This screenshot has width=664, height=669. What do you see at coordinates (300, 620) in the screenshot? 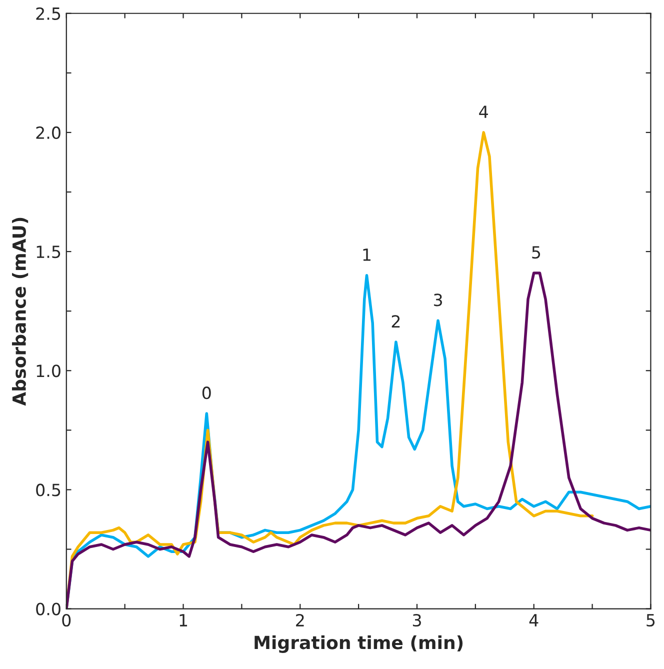
I see `x-tick-label: 2` at bounding box center [300, 620].